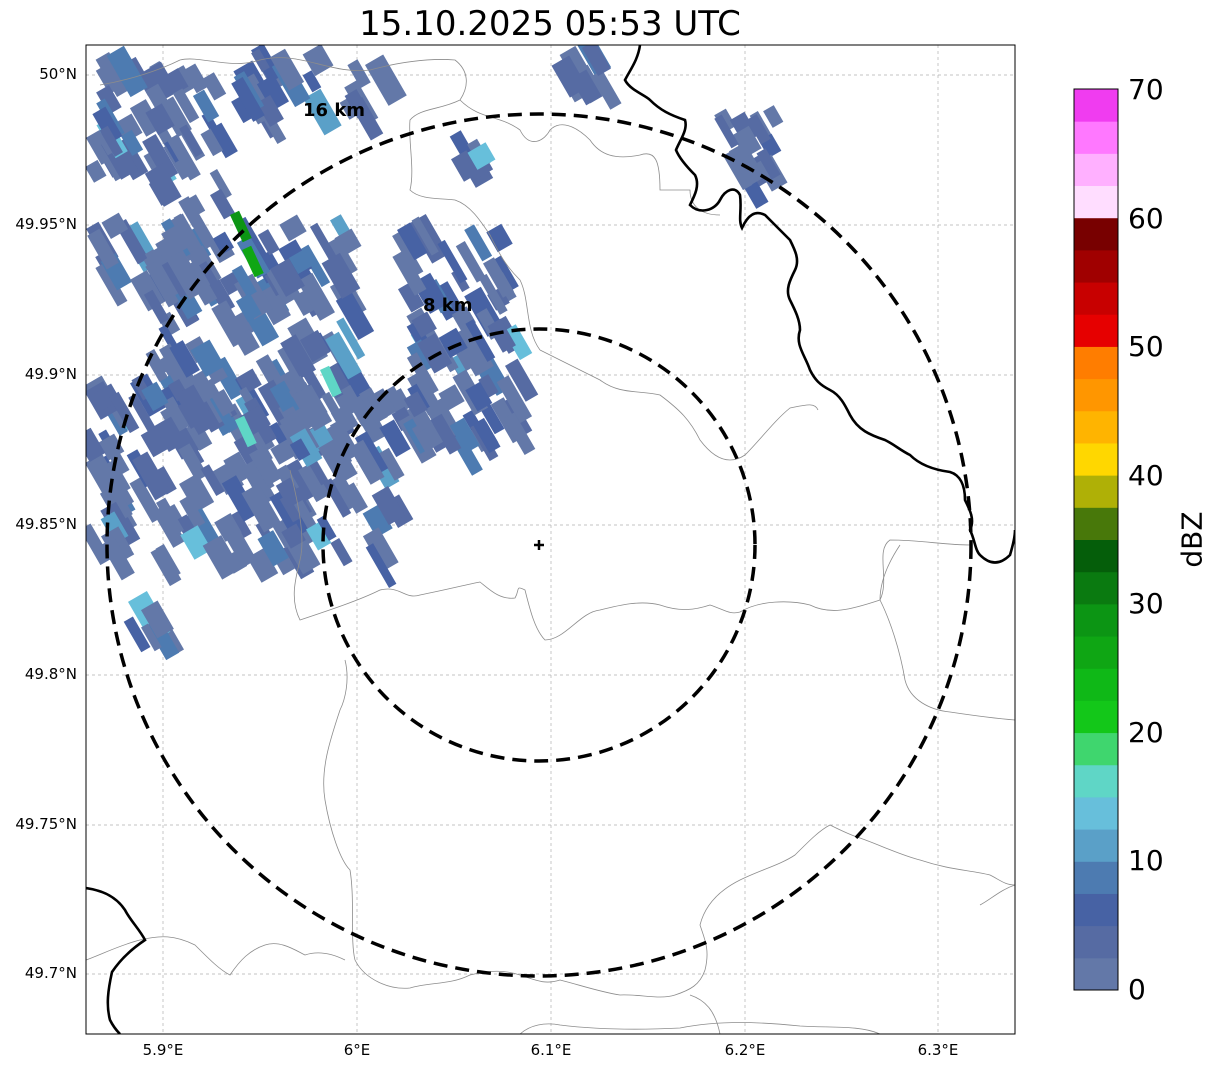  Describe the element at coordinates (163, 1050) in the screenshot. I see `x-tick-label: 5.9°E` at that location.